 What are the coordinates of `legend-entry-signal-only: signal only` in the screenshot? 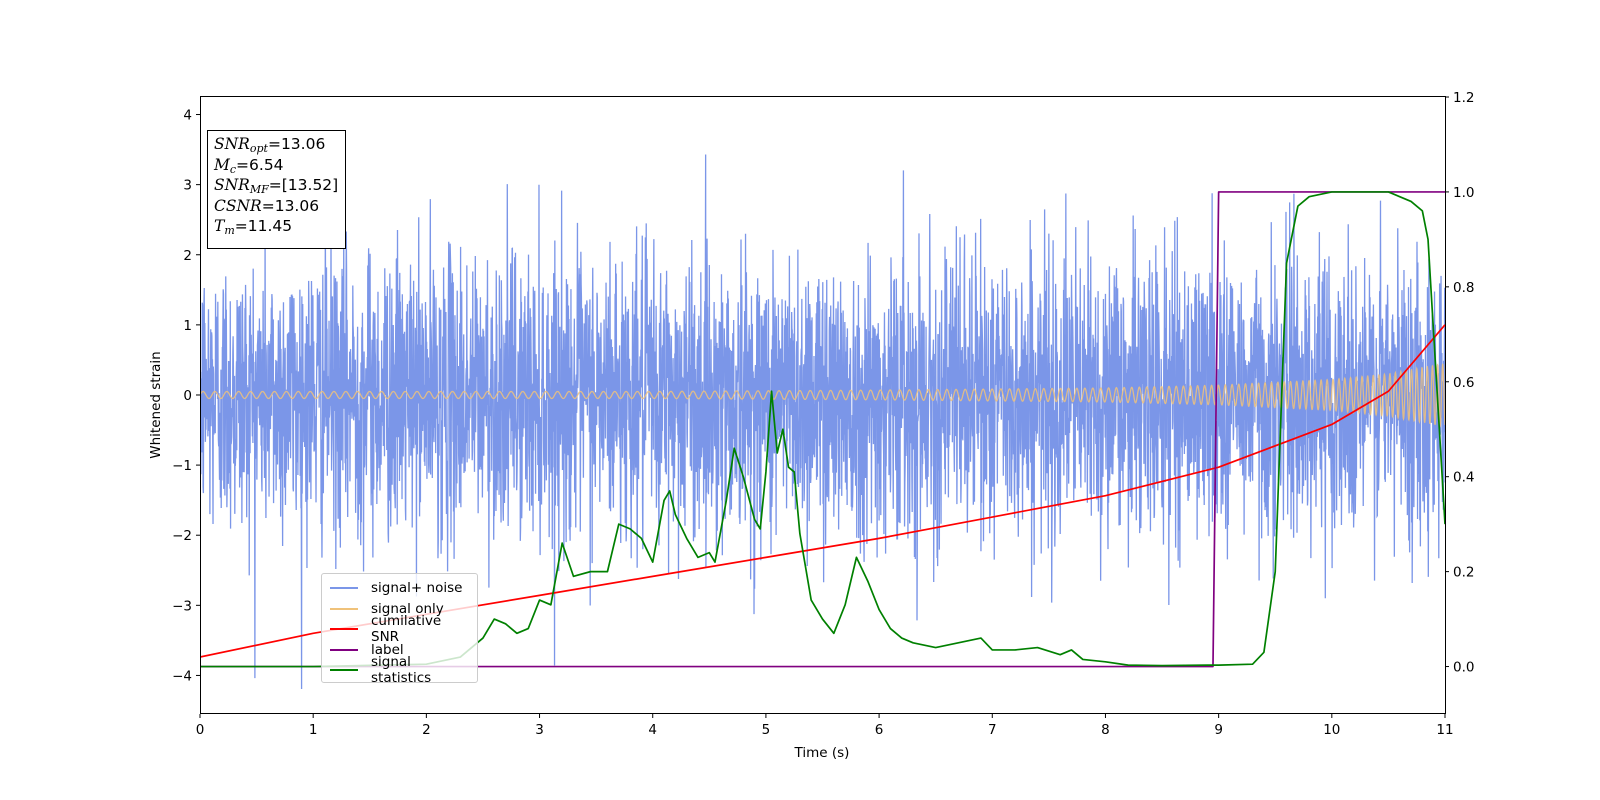 It's located at (399, 609).